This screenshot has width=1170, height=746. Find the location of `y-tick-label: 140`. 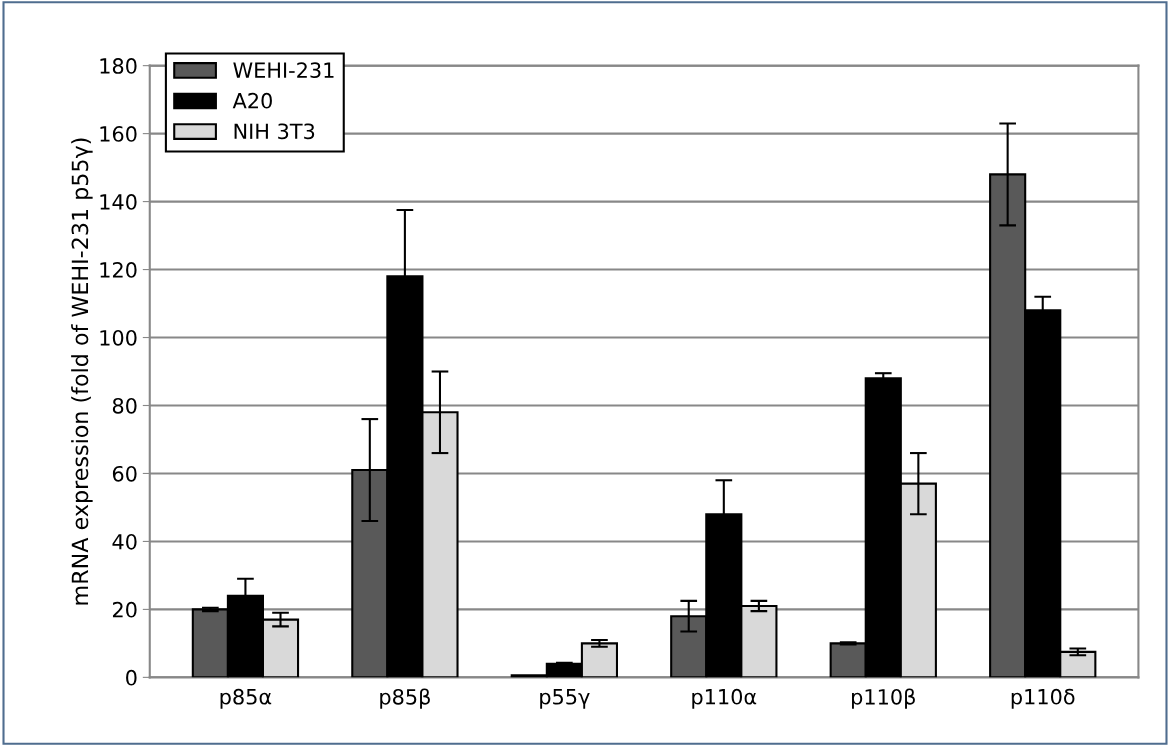

y-tick-label: 140 is located at coordinates (118, 202).